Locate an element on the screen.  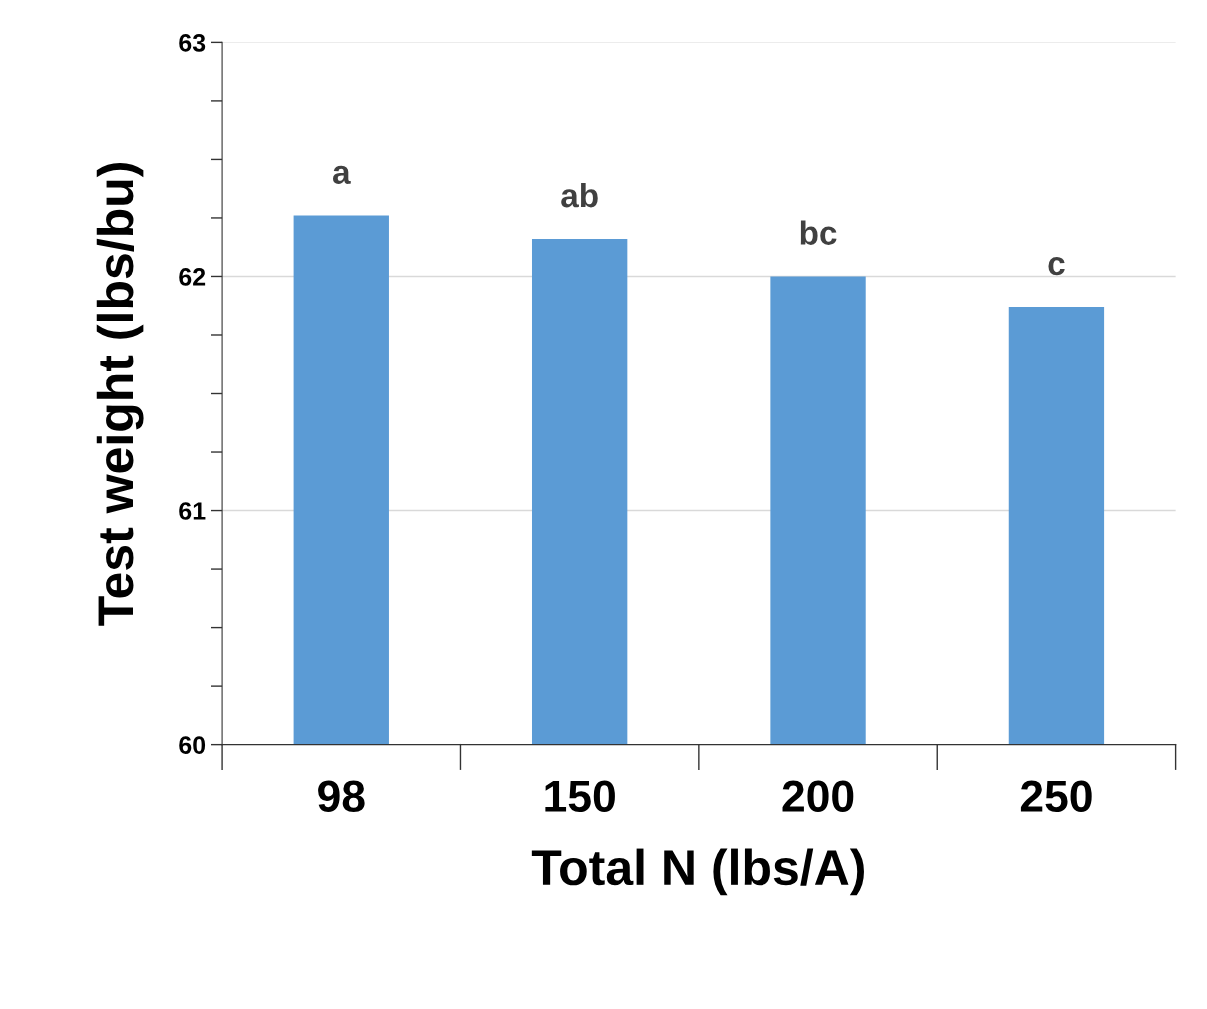
annotation: bc is located at coordinates (818, 232).